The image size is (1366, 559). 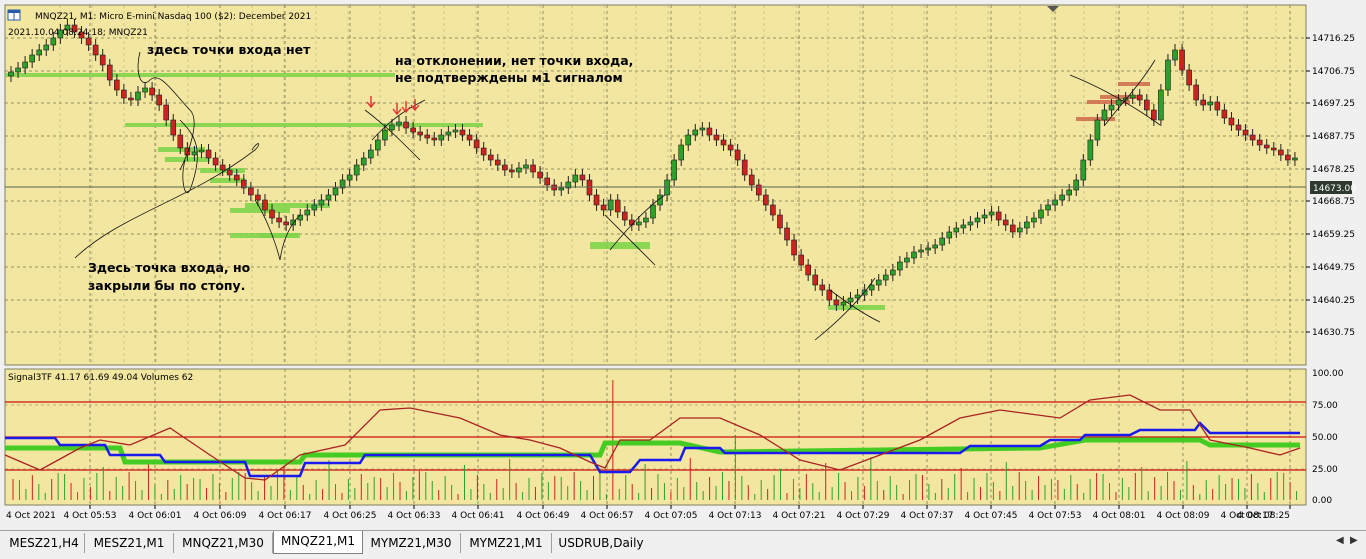 What do you see at coordinates (414, 516) in the screenshot?
I see `time-tick-label: 4 Oct 06:33` at bounding box center [414, 516].